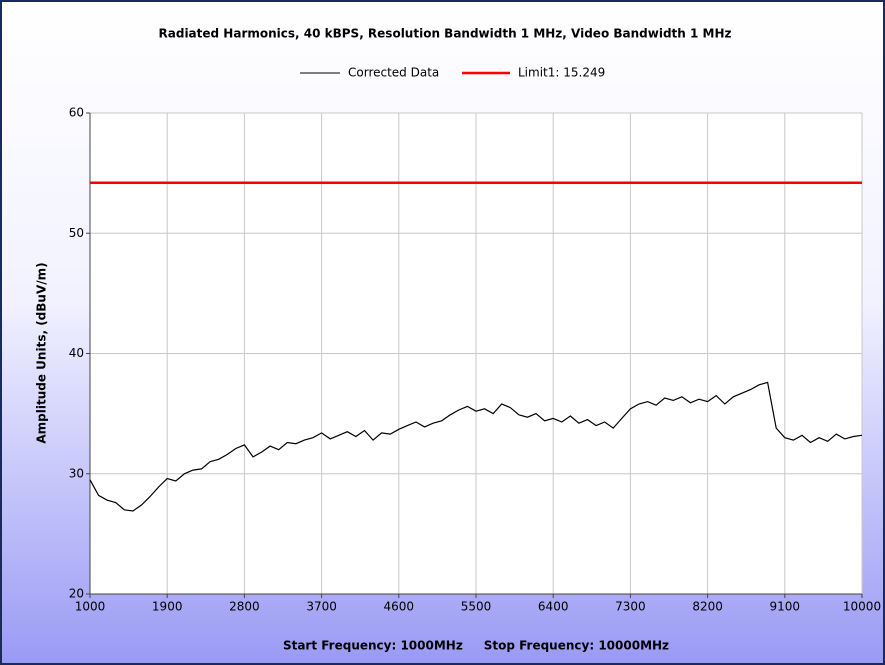 This screenshot has height=665, width=885. What do you see at coordinates (167, 607) in the screenshot?
I see `x-tick-label: 1900` at bounding box center [167, 607].